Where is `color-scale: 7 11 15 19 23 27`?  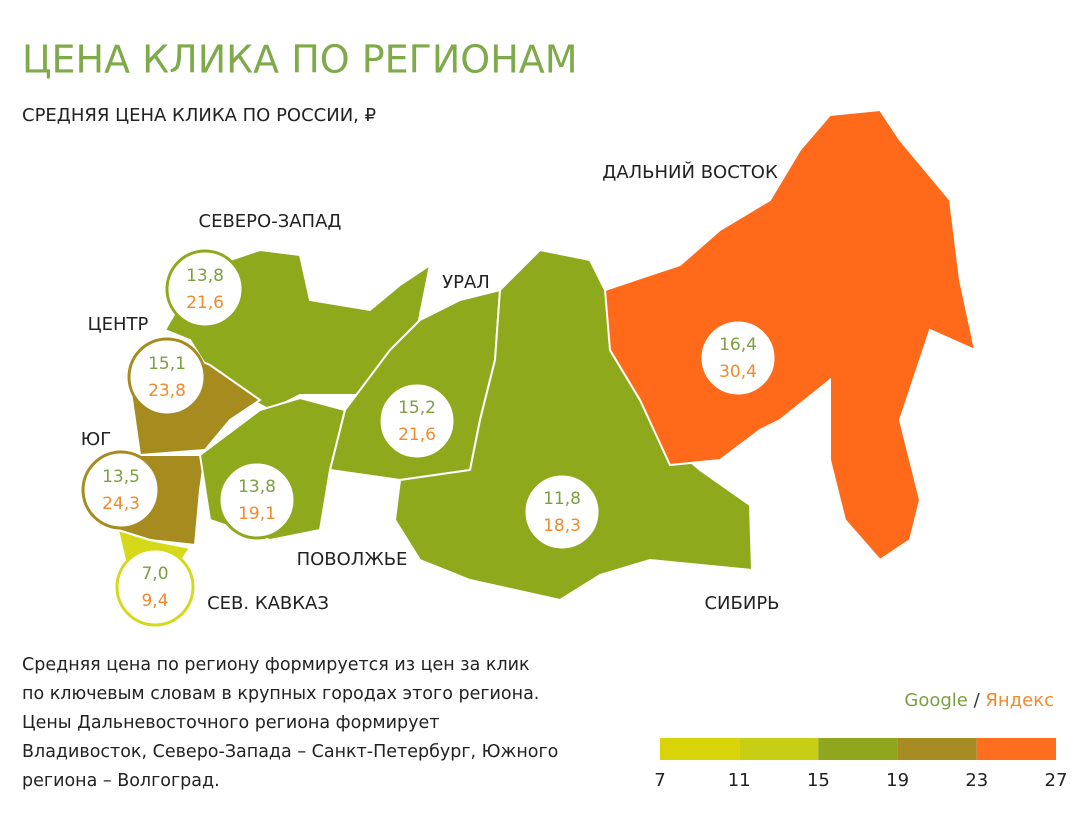 color-scale: 7 11 15 19 23 27 is located at coordinates (860, 764).